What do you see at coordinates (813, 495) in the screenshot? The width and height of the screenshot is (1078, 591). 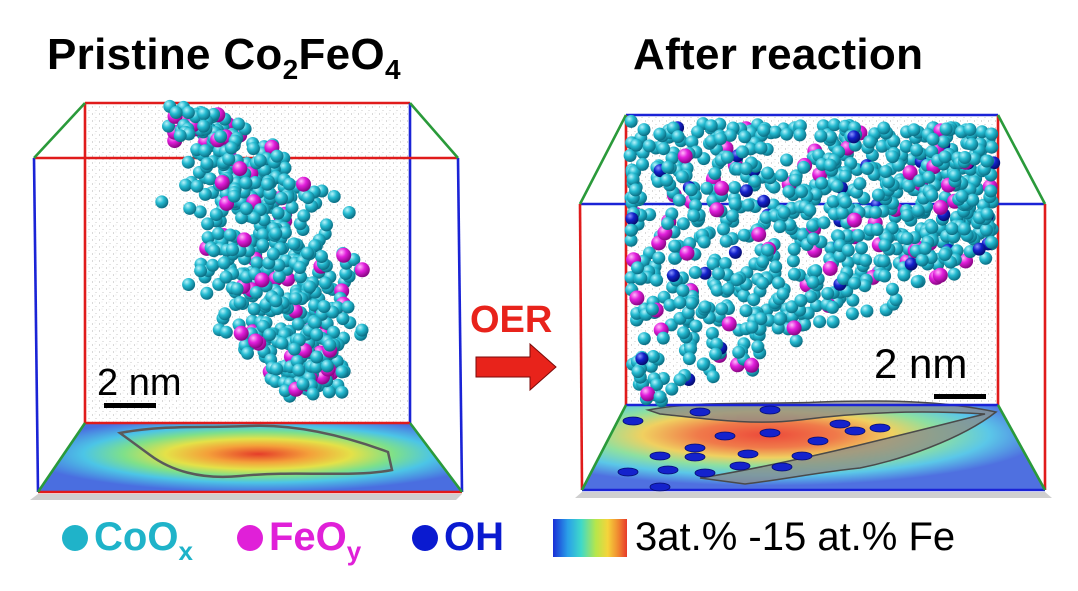 I see `right-floor-shadow` at bounding box center [813, 495].